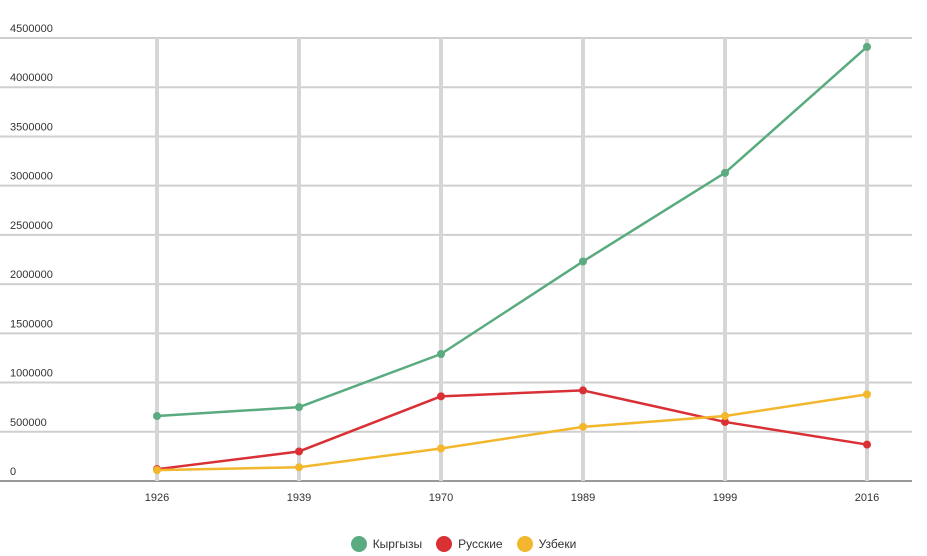 This screenshot has width=927, height=556. Describe the element at coordinates (31, 275) in the screenshot. I see `y-tick-label: 2000000` at that location.